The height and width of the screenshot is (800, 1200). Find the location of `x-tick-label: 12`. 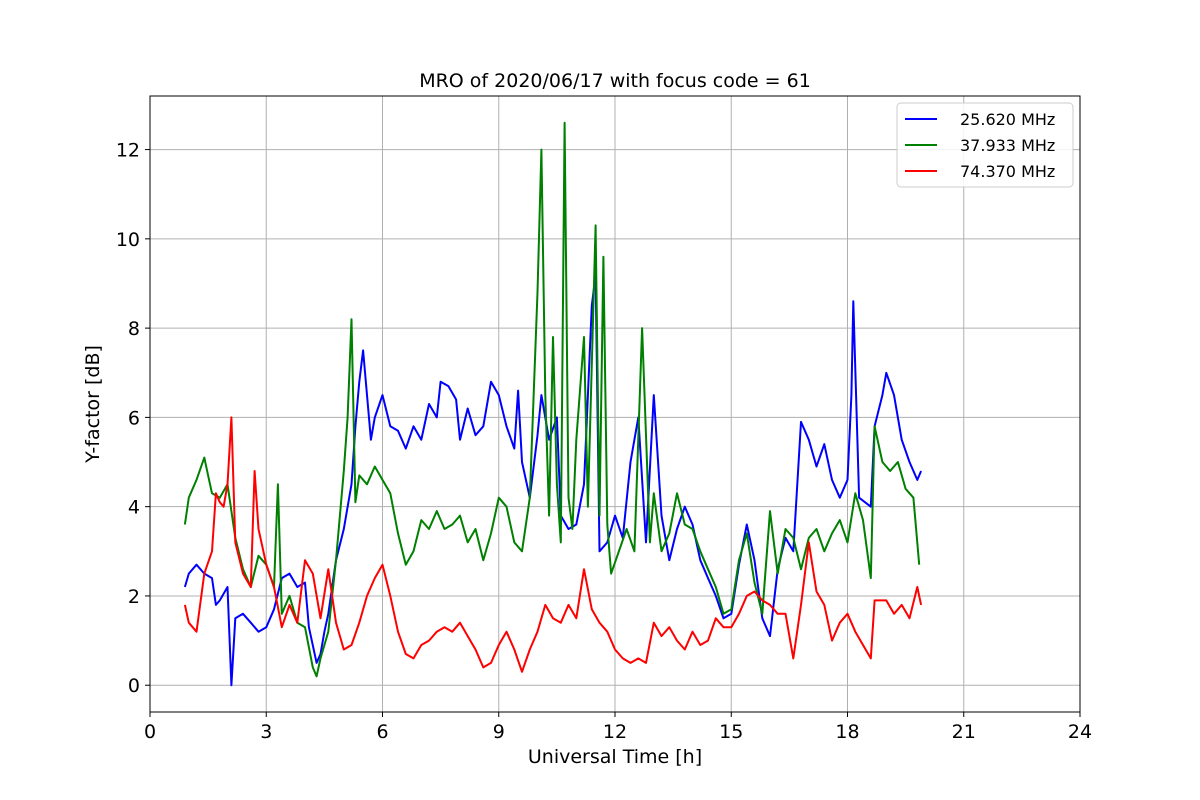

x-tick-label: 12 is located at coordinates (615, 732).